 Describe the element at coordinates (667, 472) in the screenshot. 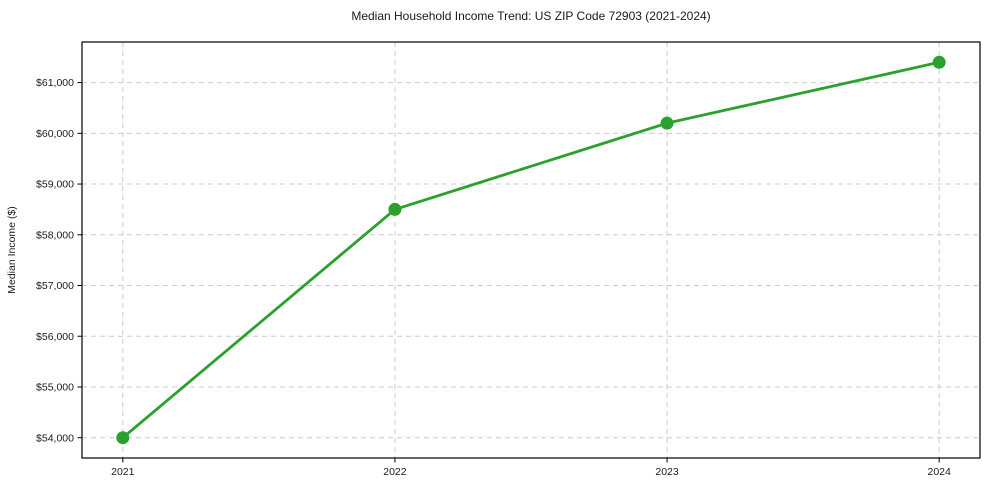

I see `x-tick-label: 2023` at that location.